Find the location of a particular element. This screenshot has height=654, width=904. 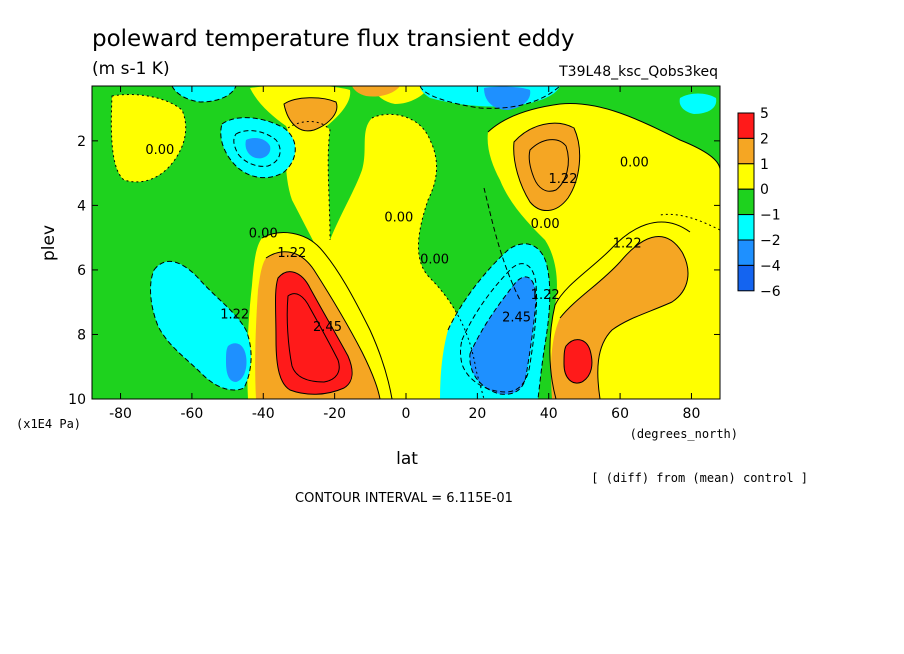

x-tick-label: -40 is located at coordinates (263, 414).